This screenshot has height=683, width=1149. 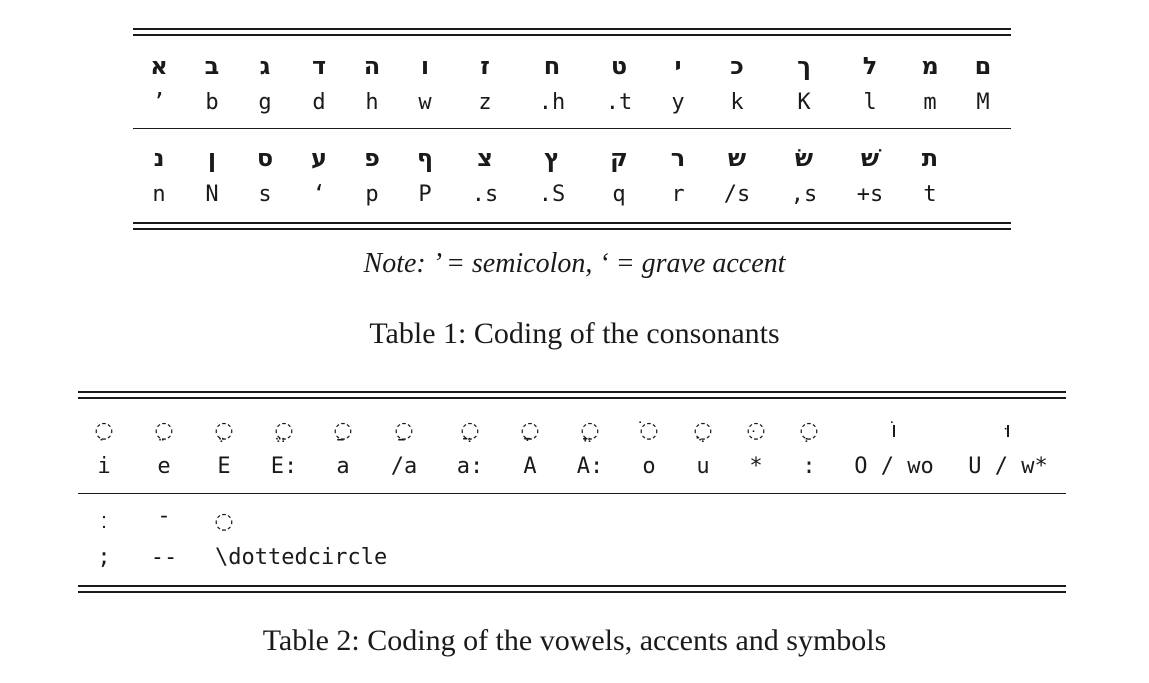 What do you see at coordinates (678, 158) in the screenshot?
I see `hebrew-letter: ר` at bounding box center [678, 158].